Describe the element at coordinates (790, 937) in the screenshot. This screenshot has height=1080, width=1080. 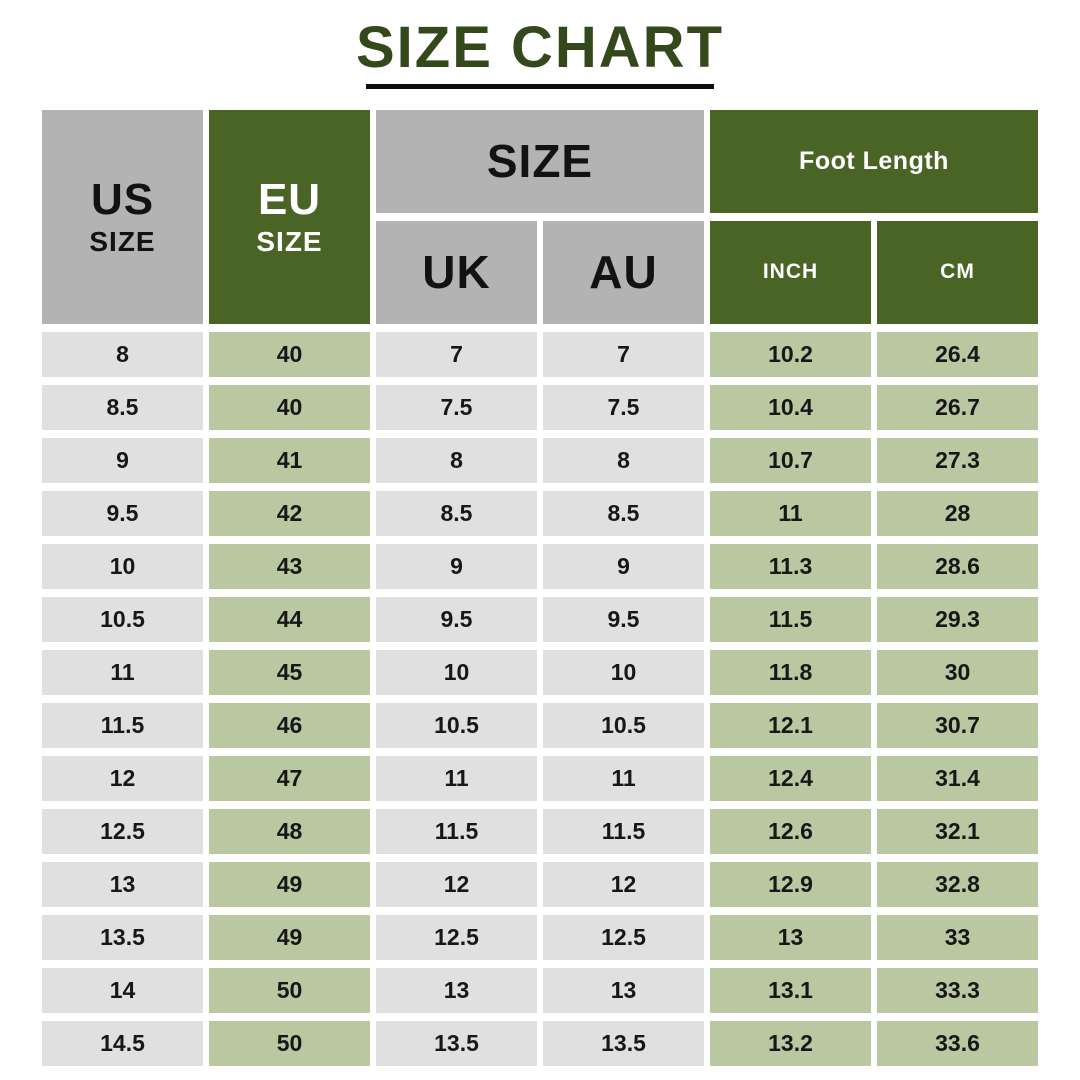
I see `table-cell-inch: 13` at that location.